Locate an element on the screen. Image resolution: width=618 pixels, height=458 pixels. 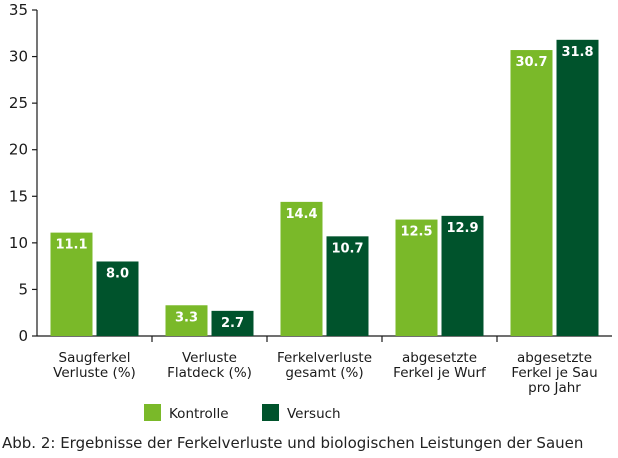
x-category-line: gesamt (%) is located at coordinates (324, 373).